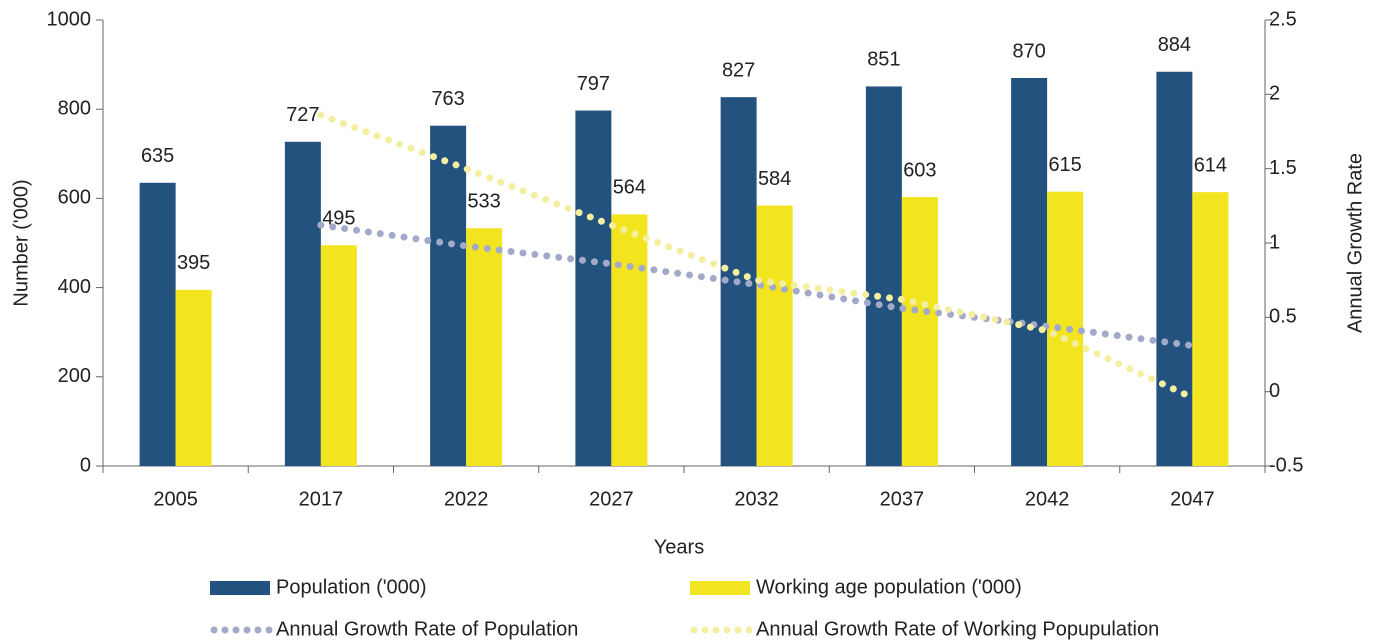  Describe the element at coordinates (1274, 94) in the screenshot. I see `y2-tick-label: 2` at that location.